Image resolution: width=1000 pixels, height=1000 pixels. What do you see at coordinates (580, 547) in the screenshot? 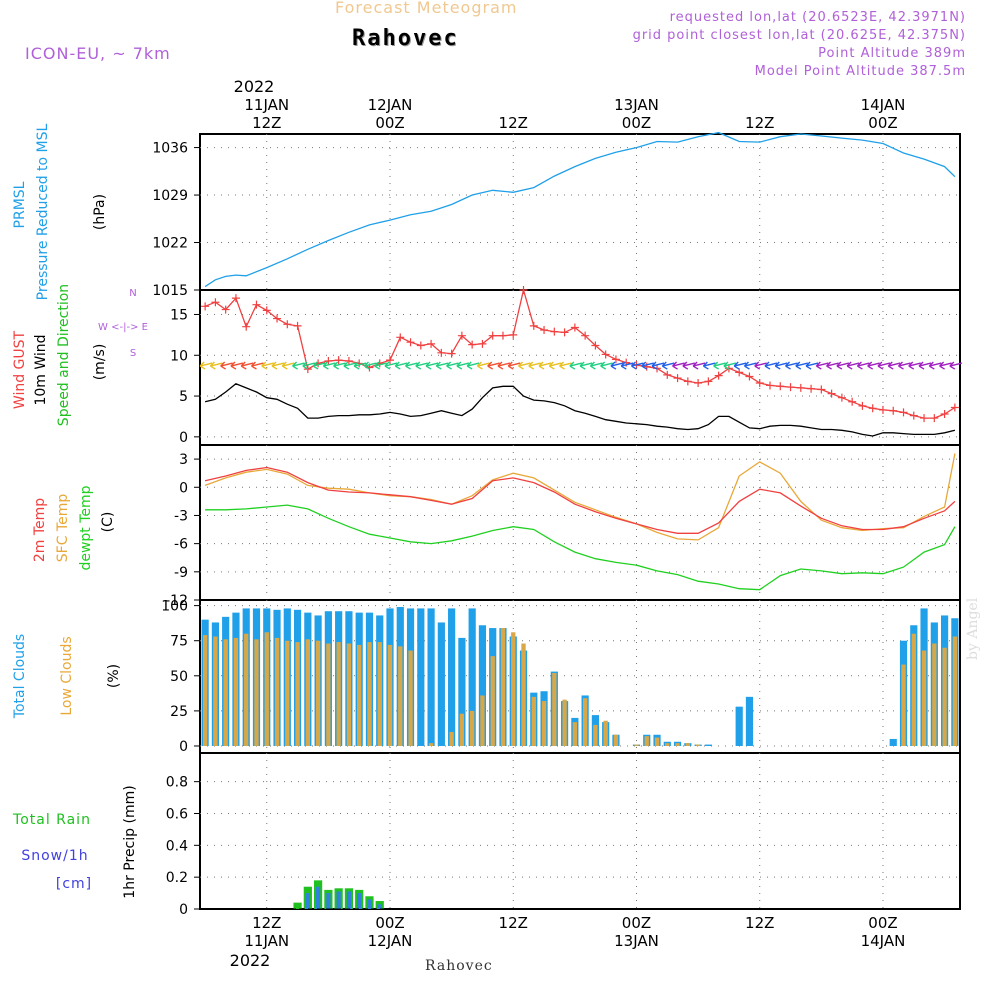
I see `dewpoint-line` at bounding box center [580, 547].